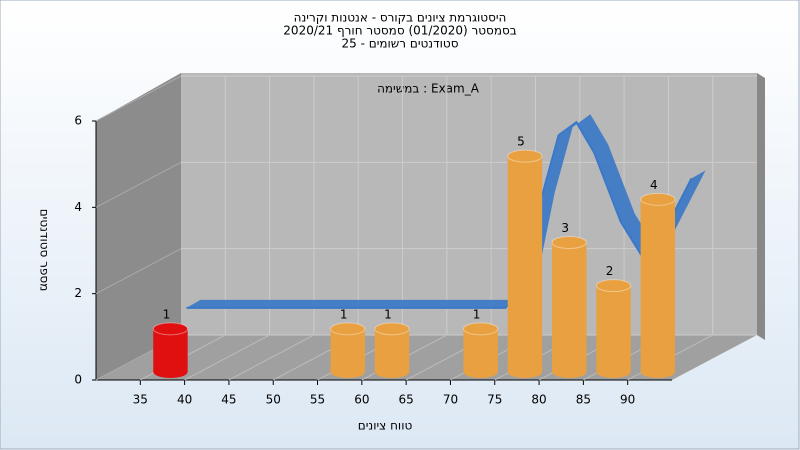 The width and height of the screenshot is (800, 450). What do you see at coordinates (761, 206) in the screenshot?
I see `wall-edge` at bounding box center [761, 206].